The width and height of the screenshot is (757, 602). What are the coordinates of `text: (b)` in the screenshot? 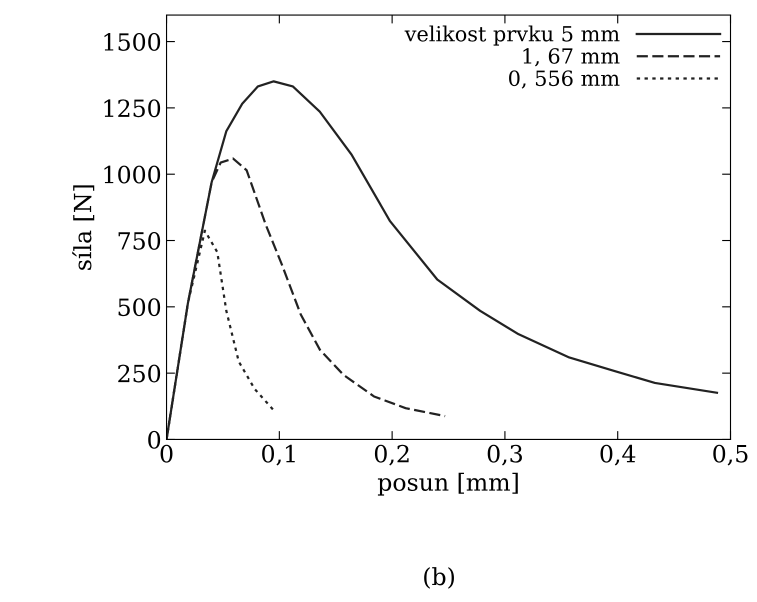 It's located at (439, 578).